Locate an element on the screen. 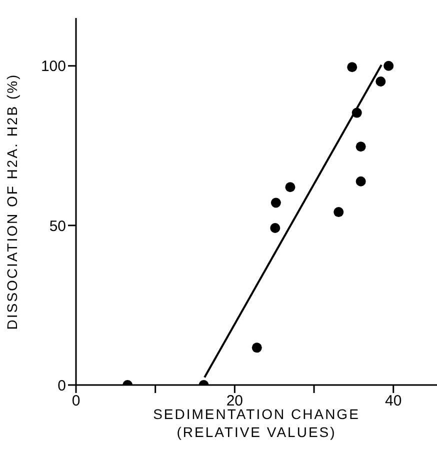 This screenshot has height=461, width=437. y-axis-title: DISSOCIATION OF H2A. H2B (%) is located at coordinates (12, 201).